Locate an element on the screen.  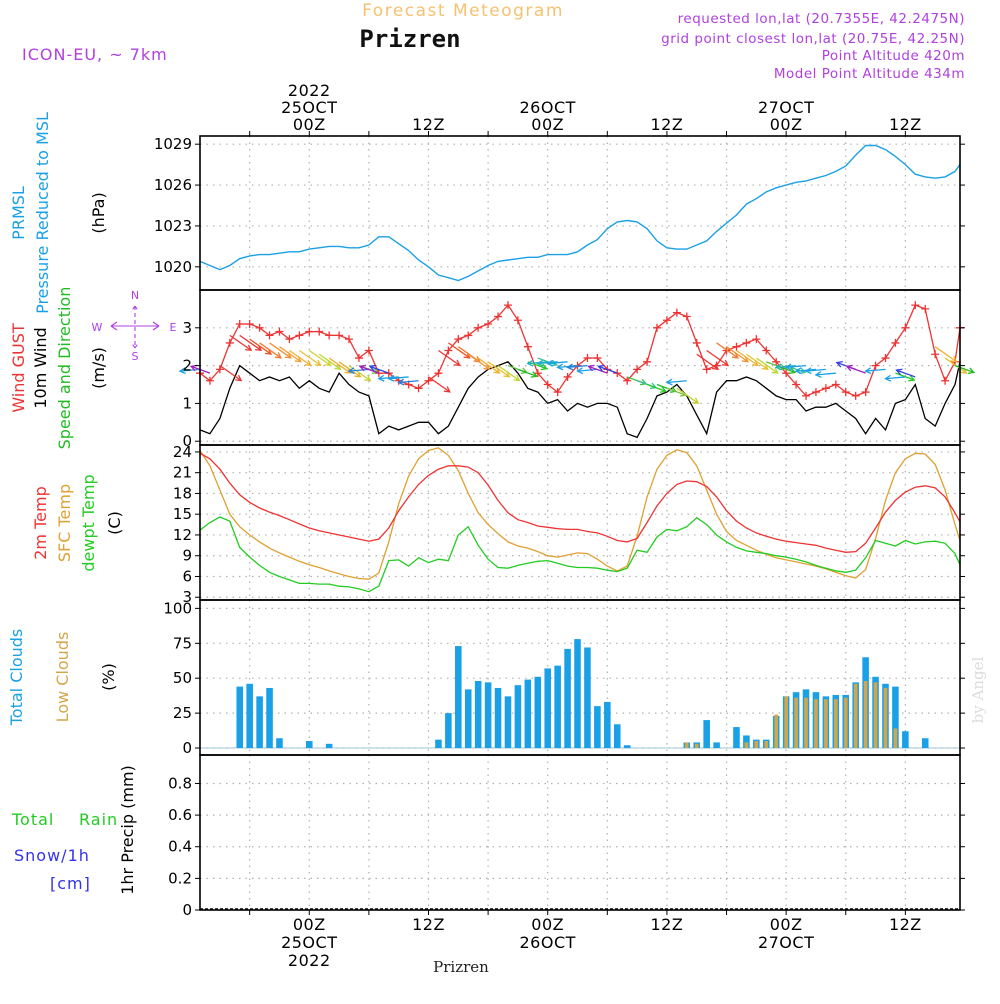
dewpt-label: dewpt Temp is located at coordinates (88, 522).